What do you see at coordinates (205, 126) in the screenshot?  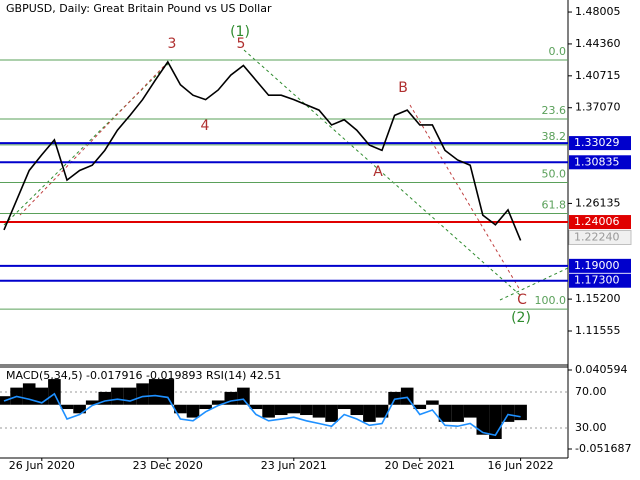 I see `wave-label: 4` at bounding box center [205, 126].